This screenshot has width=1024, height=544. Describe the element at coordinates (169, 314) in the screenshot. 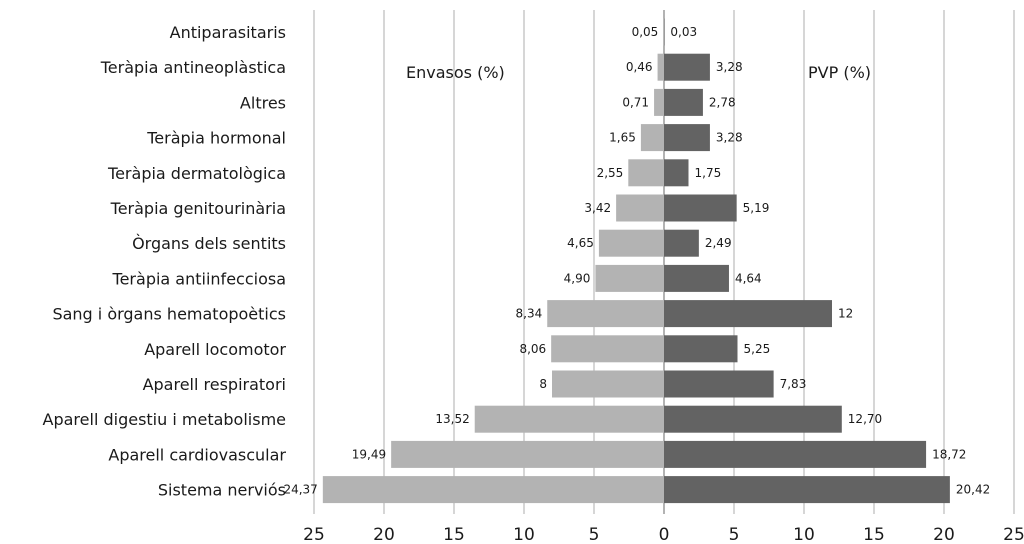

I see `category-label: Sang i òrgans hematopoètics` at that location.